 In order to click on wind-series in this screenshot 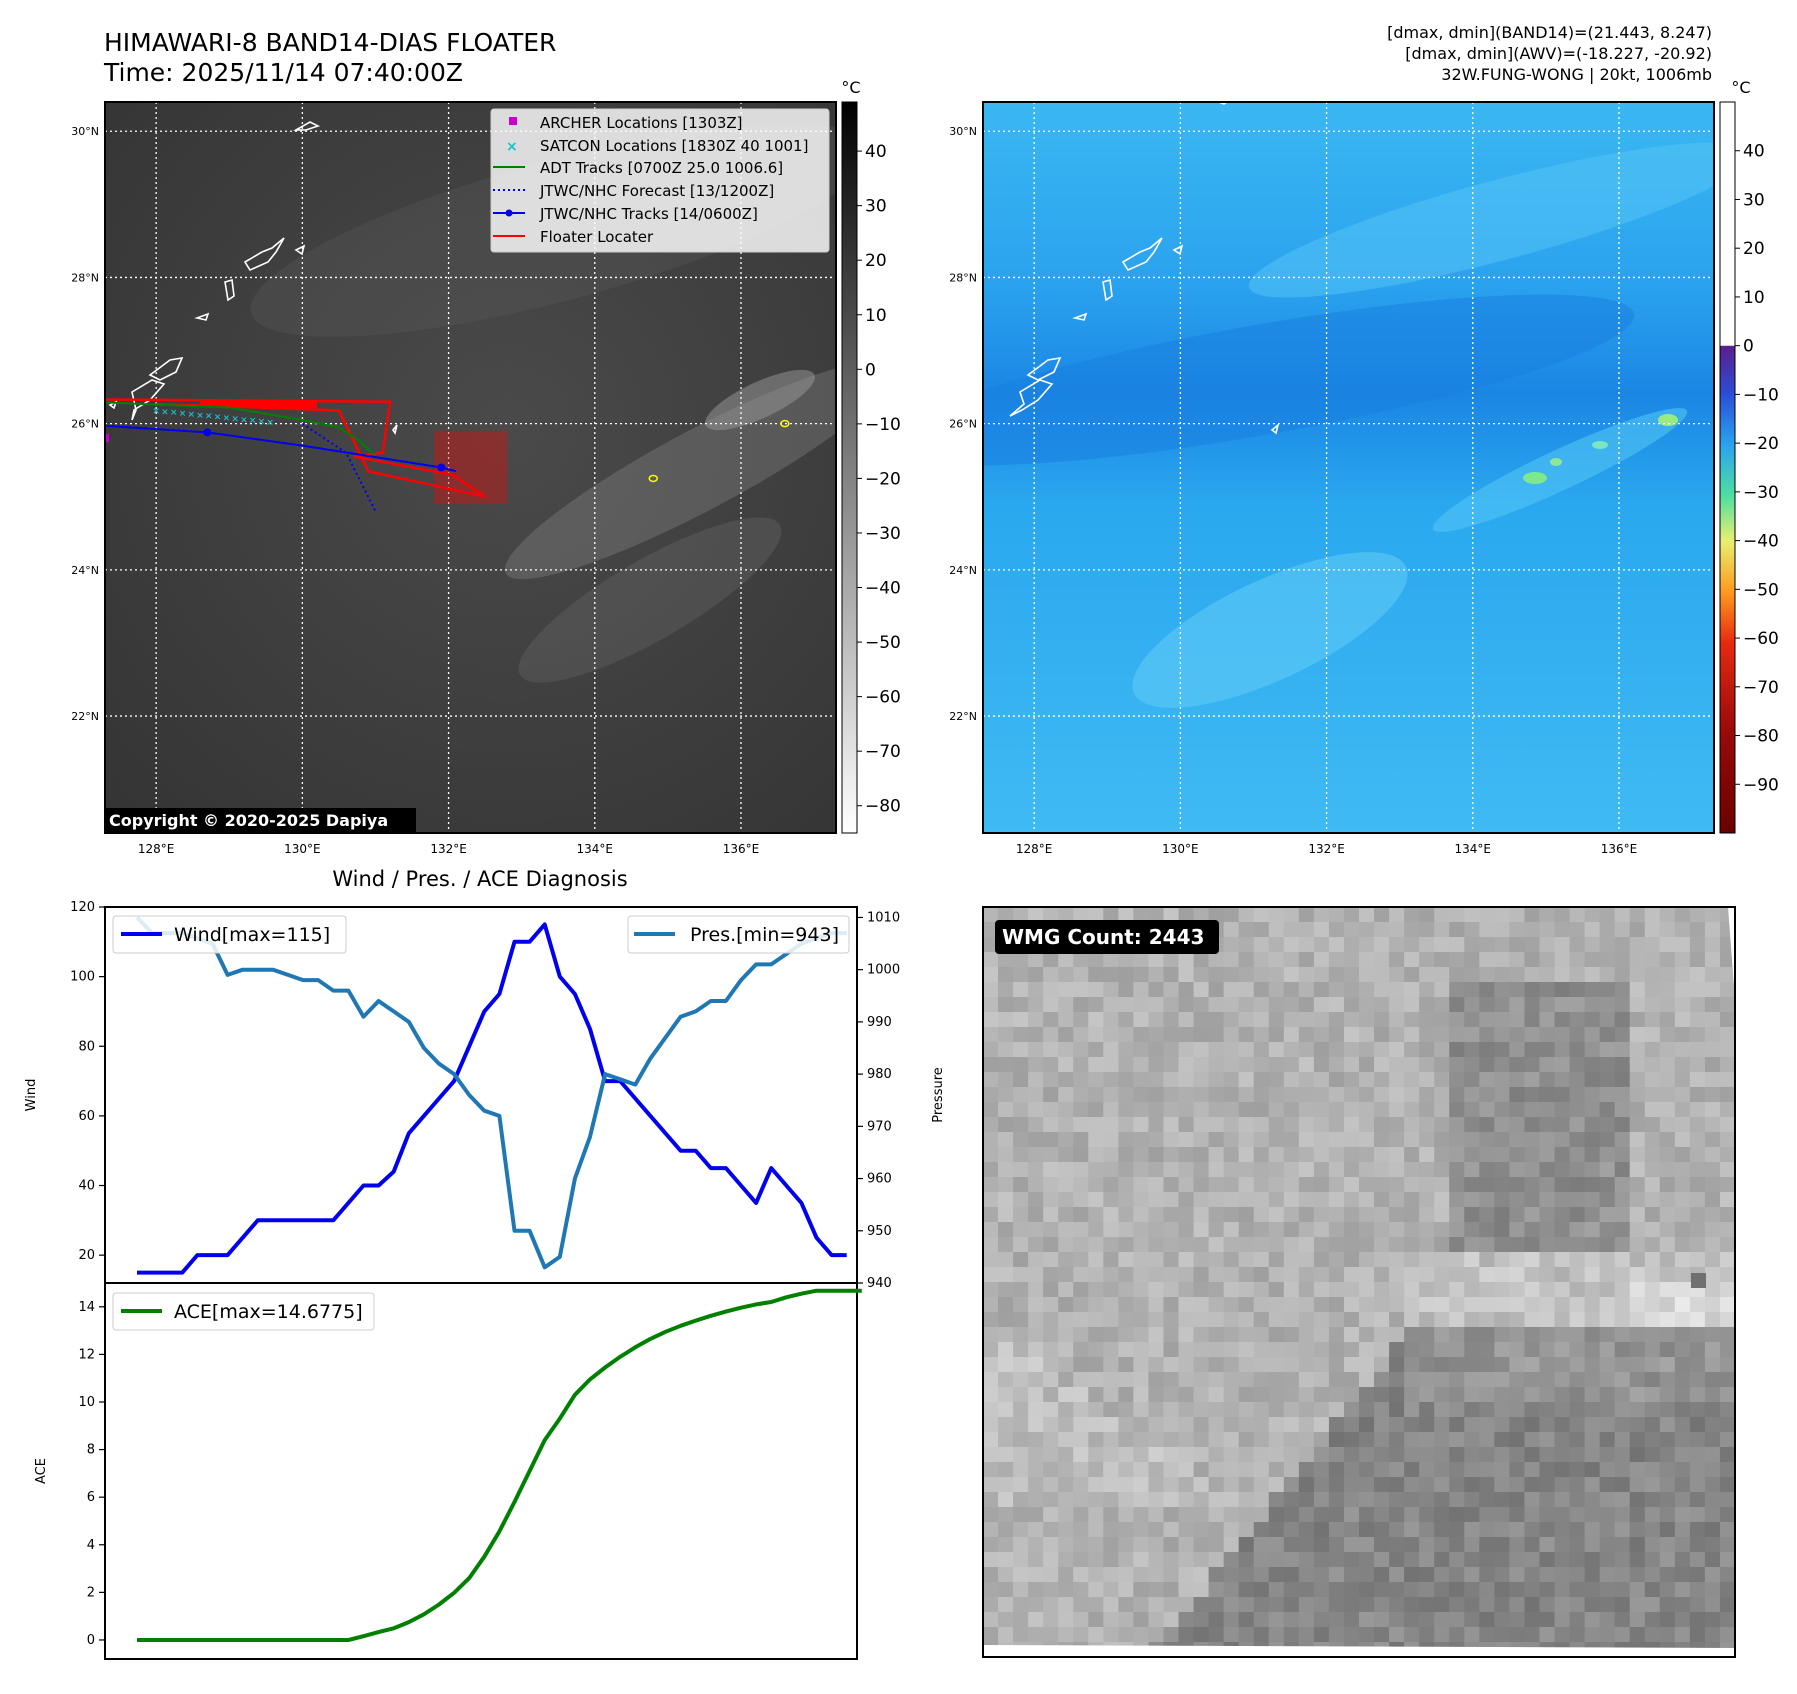, I will do `click(492, 1098)`.